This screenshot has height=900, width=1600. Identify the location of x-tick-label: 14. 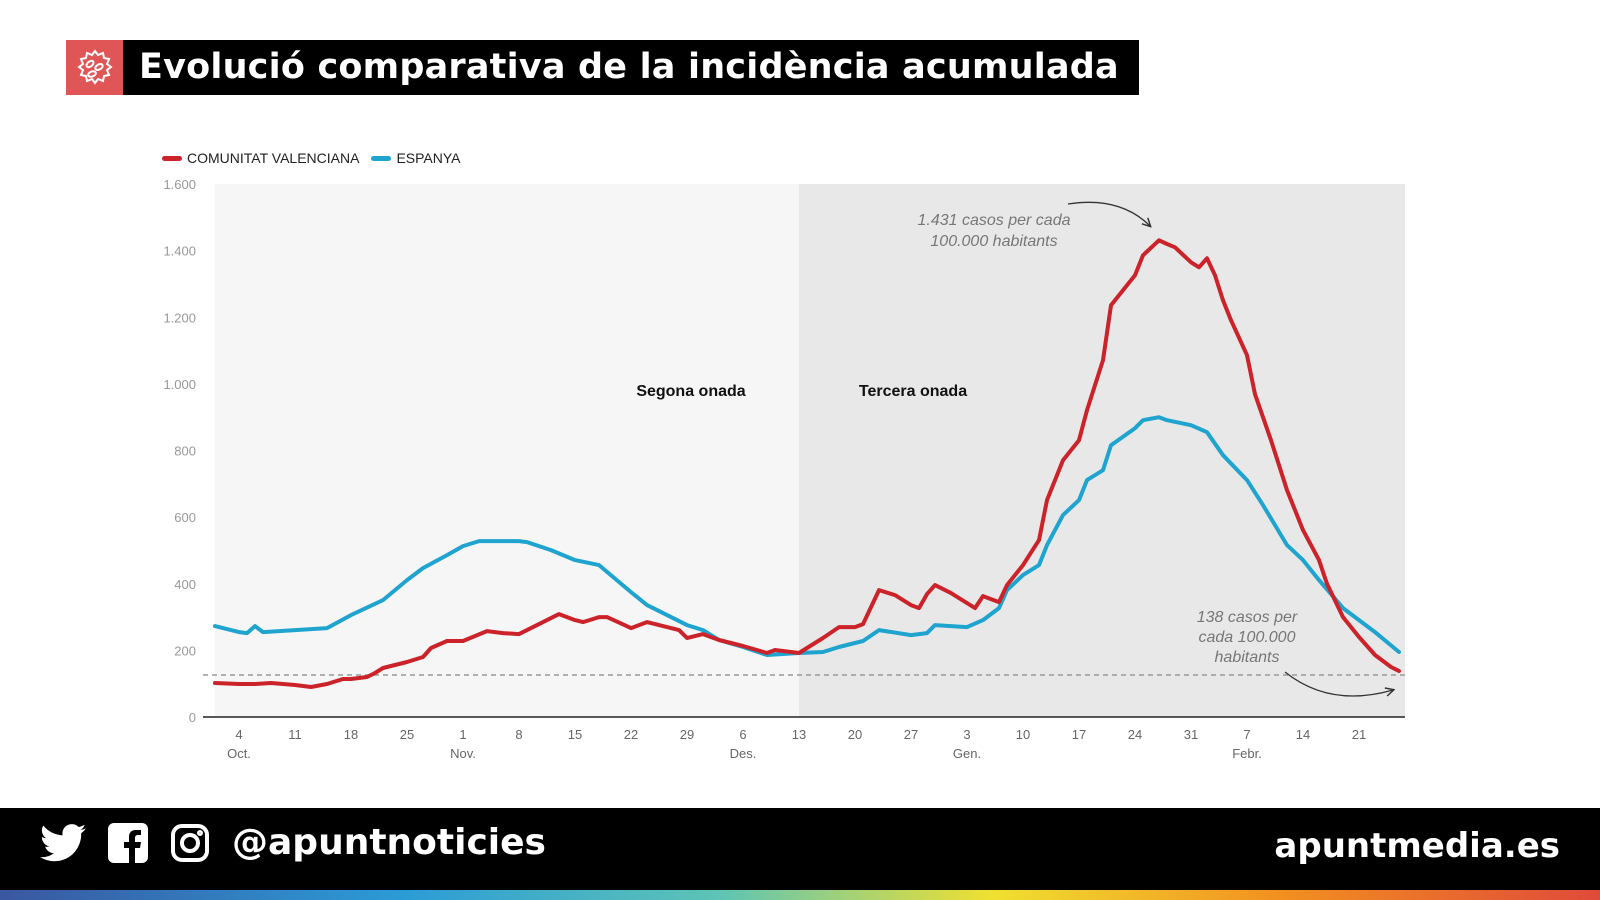
(1303, 734).